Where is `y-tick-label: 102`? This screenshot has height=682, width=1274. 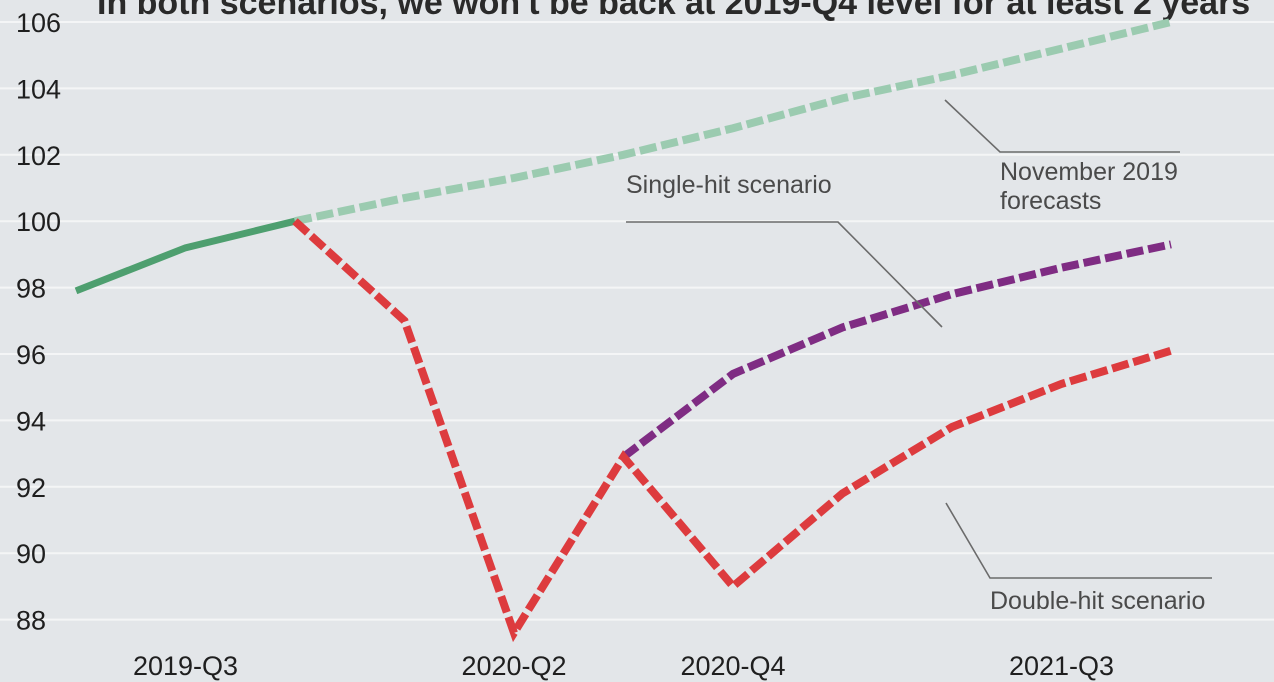 y-tick-label: 102 is located at coordinates (38, 156).